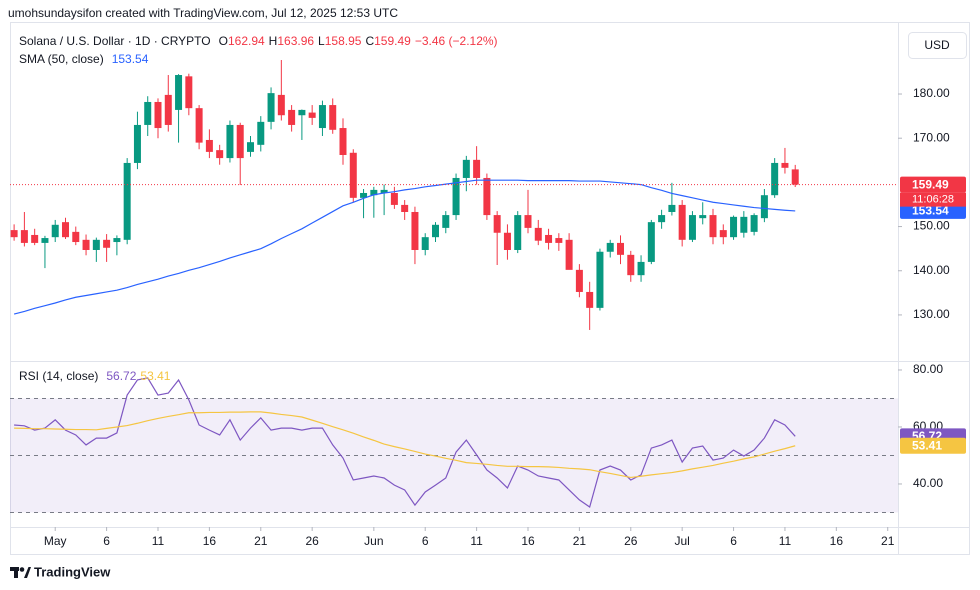 The image size is (980, 590). What do you see at coordinates (370, 41) in the screenshot?
I see `ohlc-letter: C` at bounding box center [370, 41].